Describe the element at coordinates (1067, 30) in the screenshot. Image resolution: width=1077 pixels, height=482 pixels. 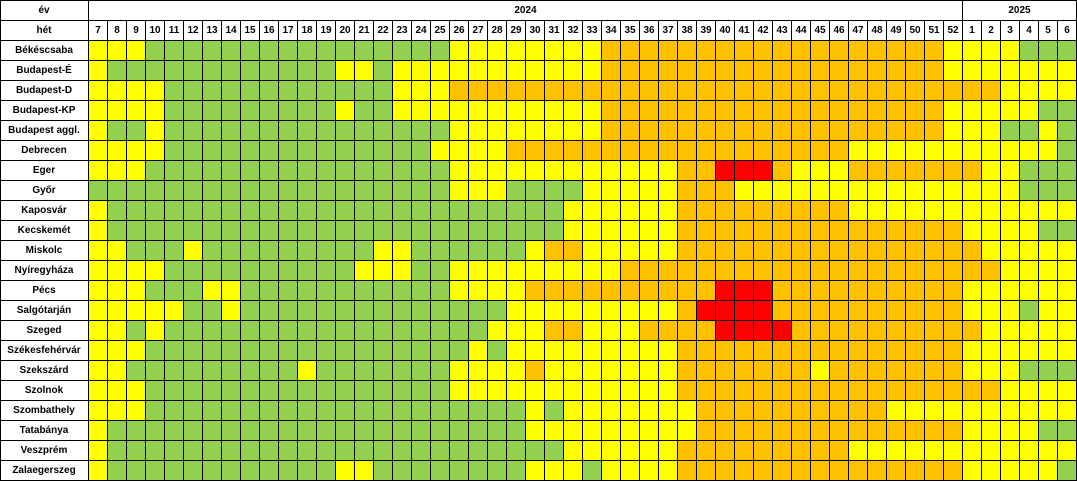
I see `week-number: 6` at that location.